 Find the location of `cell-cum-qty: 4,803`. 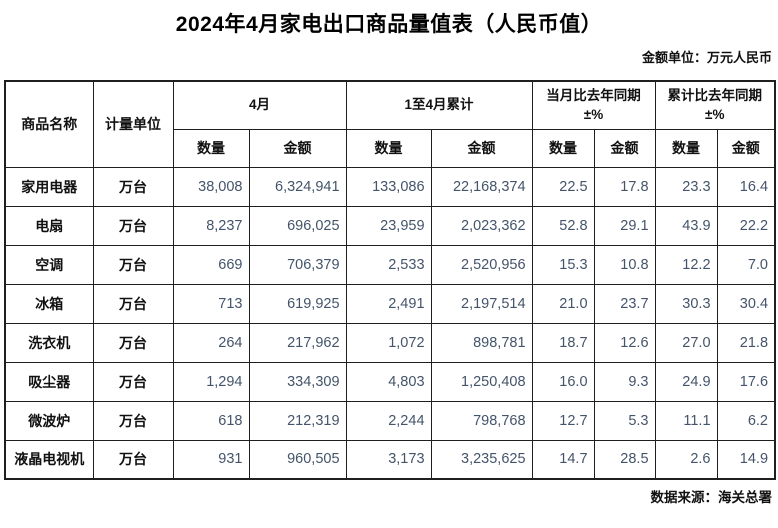

cell-cum-qty: 4,803 is located at coordinates (388, 381).